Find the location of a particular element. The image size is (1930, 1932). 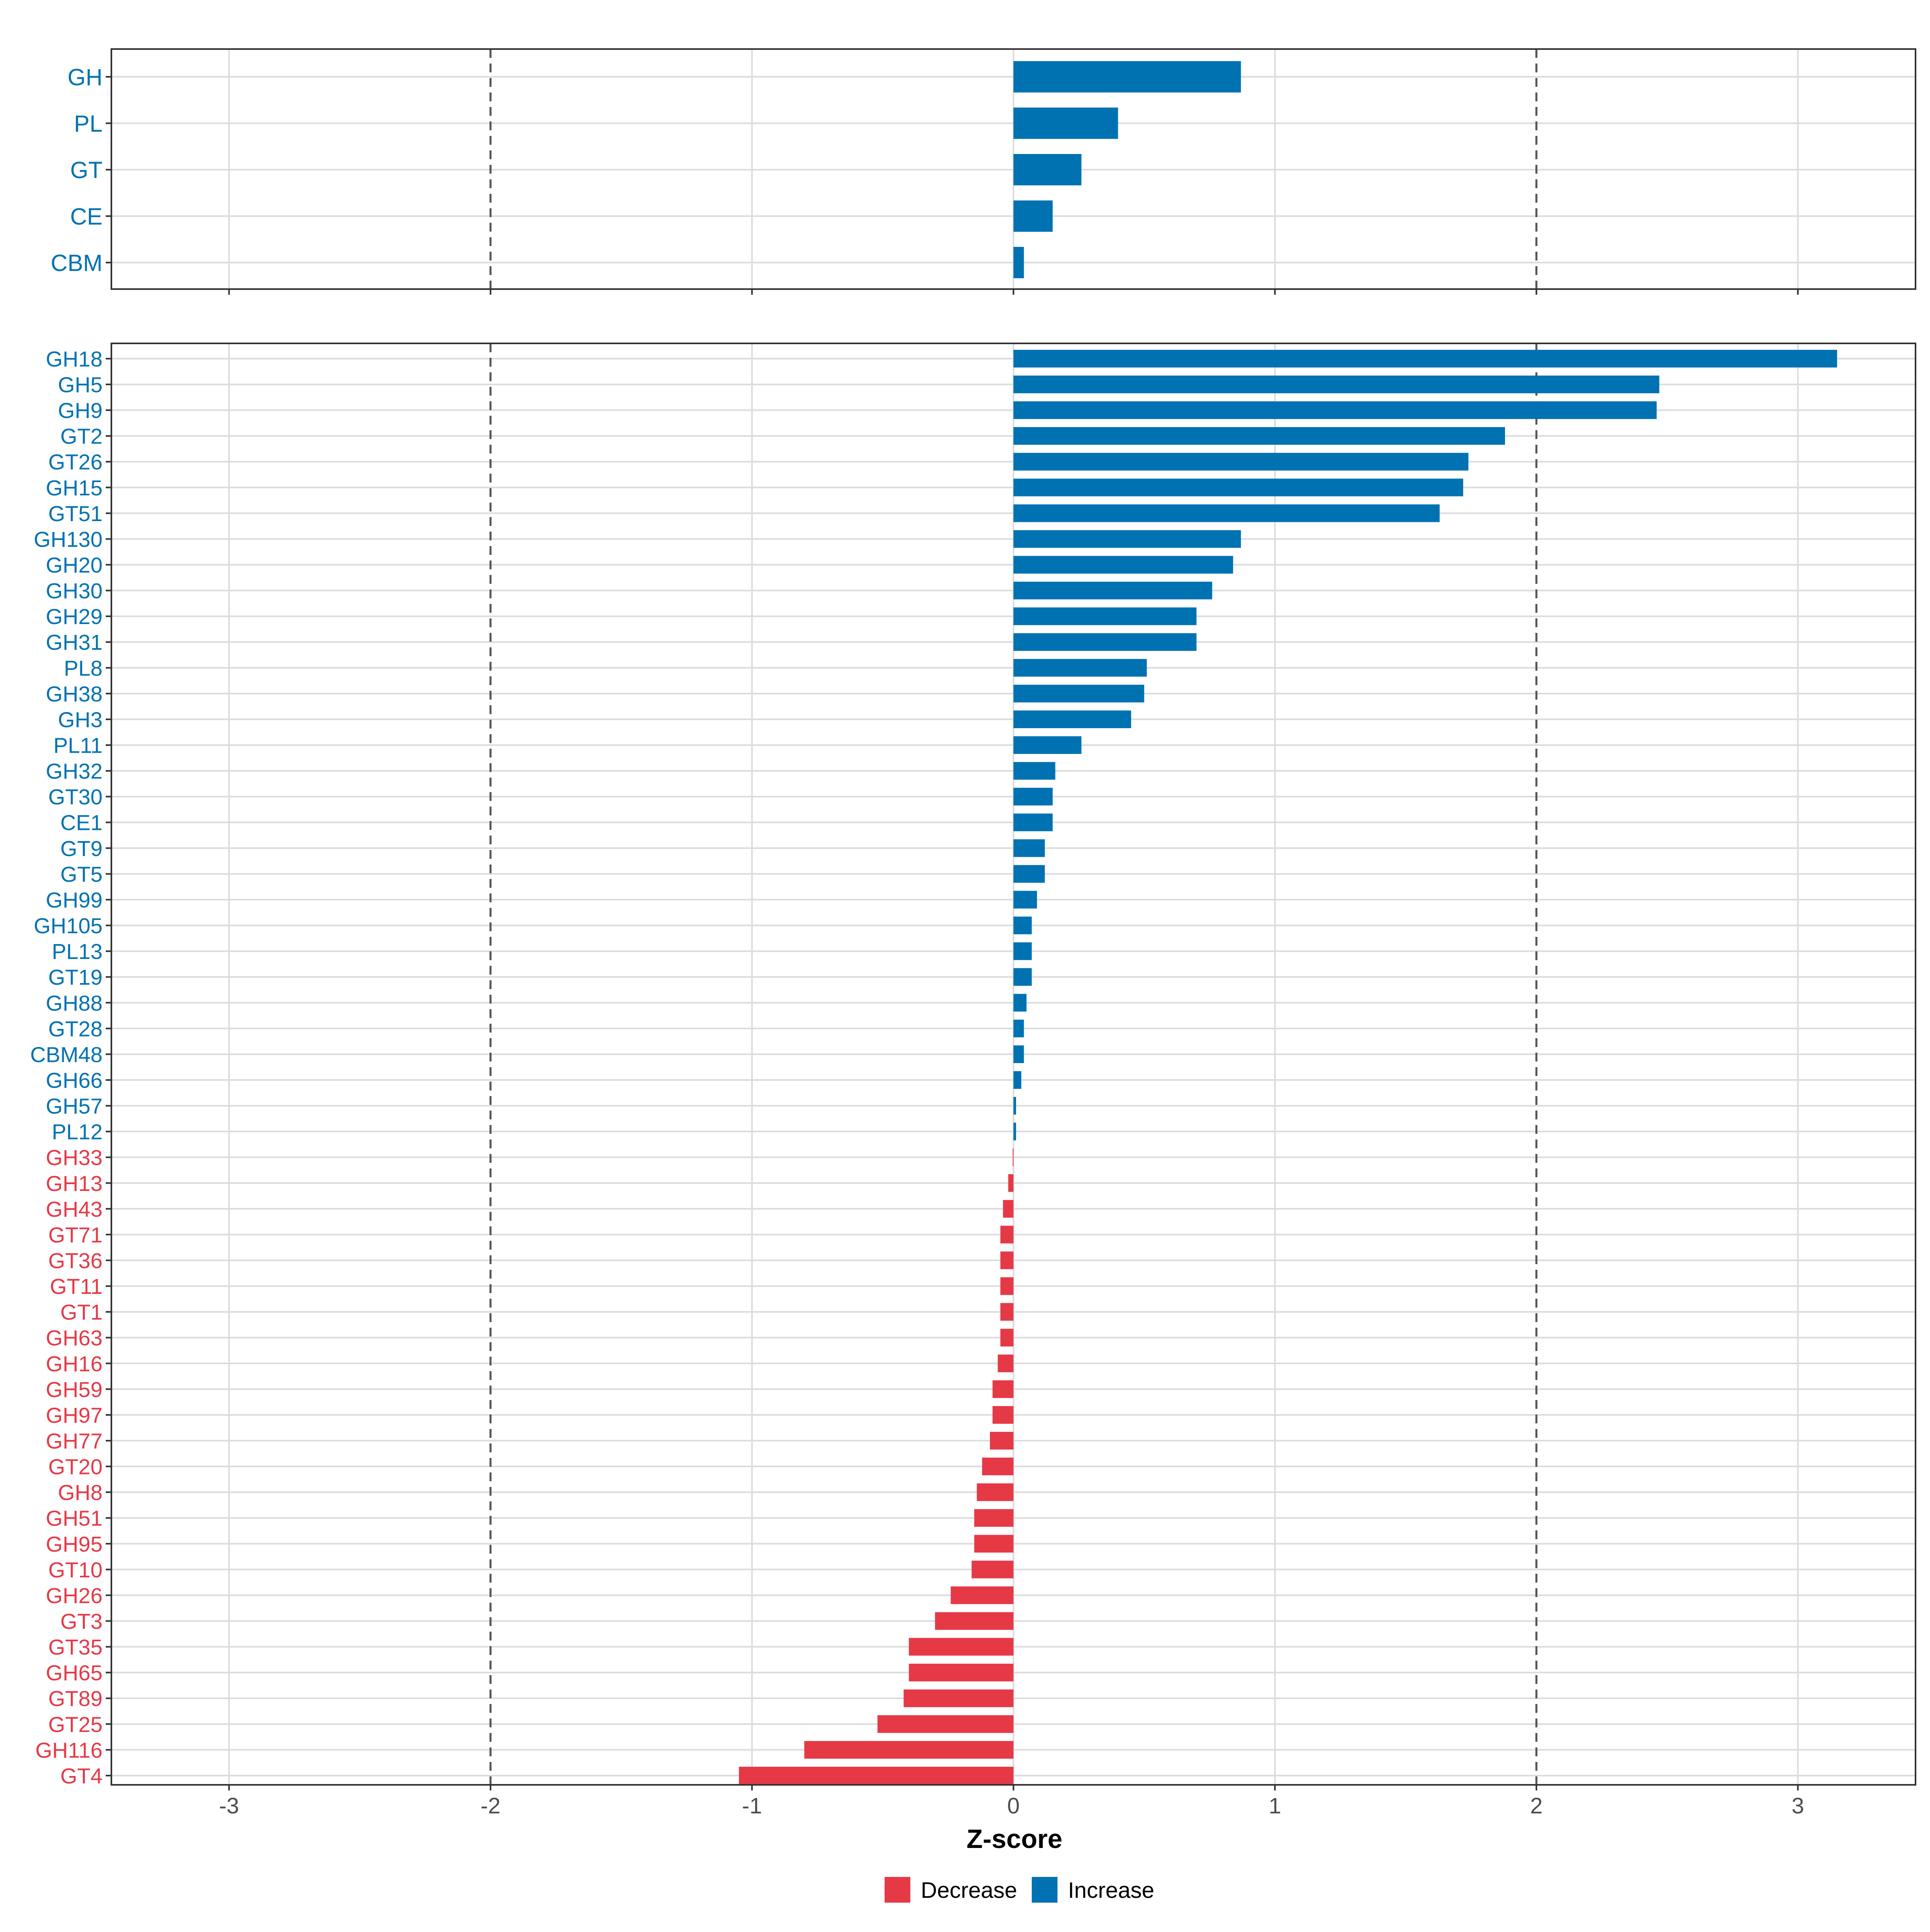

y-label-GH29: GH29 is located at coordinates (74, 617).